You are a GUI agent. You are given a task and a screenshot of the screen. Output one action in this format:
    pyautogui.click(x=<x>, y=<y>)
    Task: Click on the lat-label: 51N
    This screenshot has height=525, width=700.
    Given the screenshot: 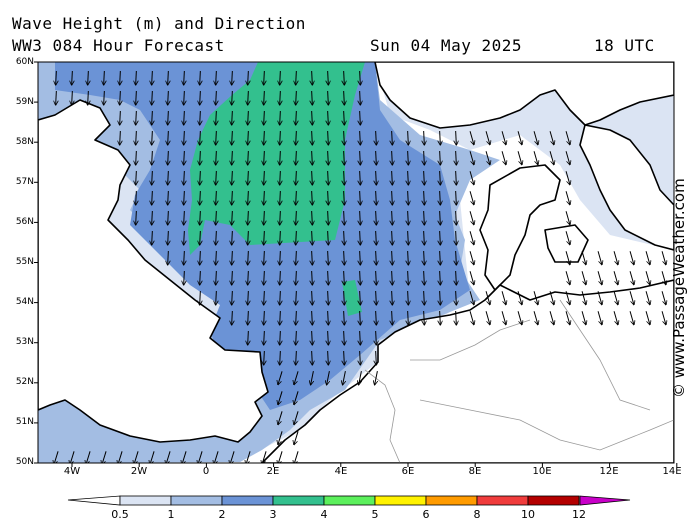 What is the action you would take?
    pyautogui.click(x=24, y=422)
    